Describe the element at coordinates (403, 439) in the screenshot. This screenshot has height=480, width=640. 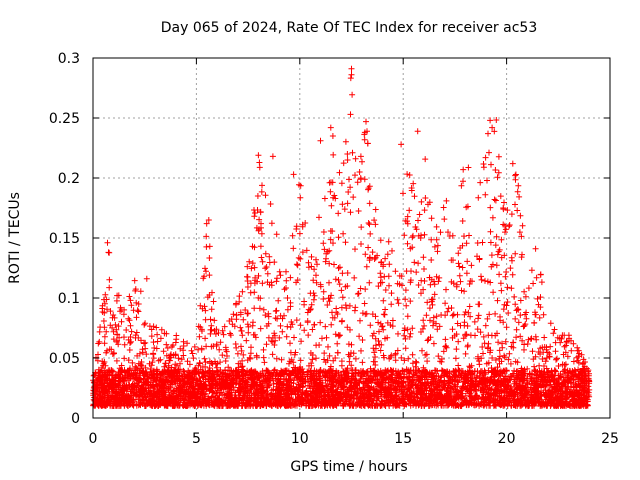
I see `x-tick-label: 15` at that location.